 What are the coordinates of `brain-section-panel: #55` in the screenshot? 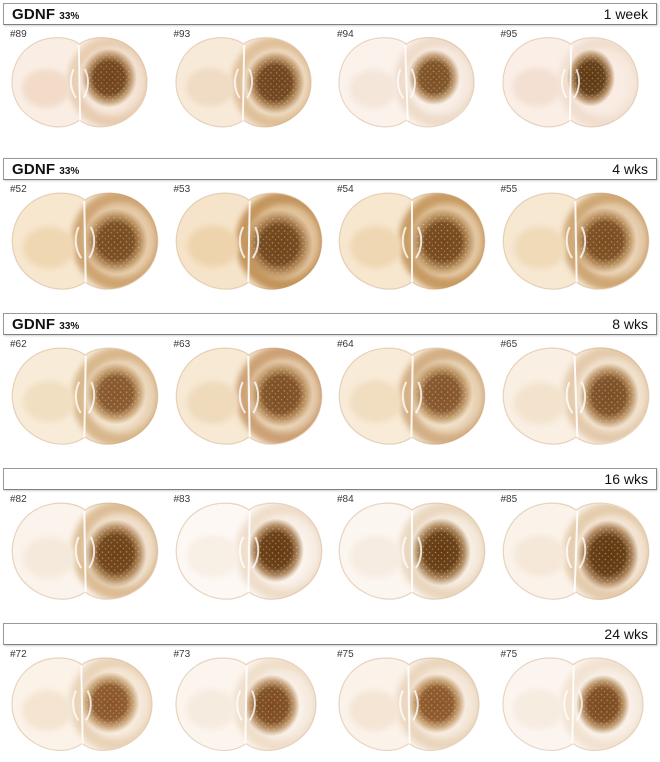 It's located at (576, 245).